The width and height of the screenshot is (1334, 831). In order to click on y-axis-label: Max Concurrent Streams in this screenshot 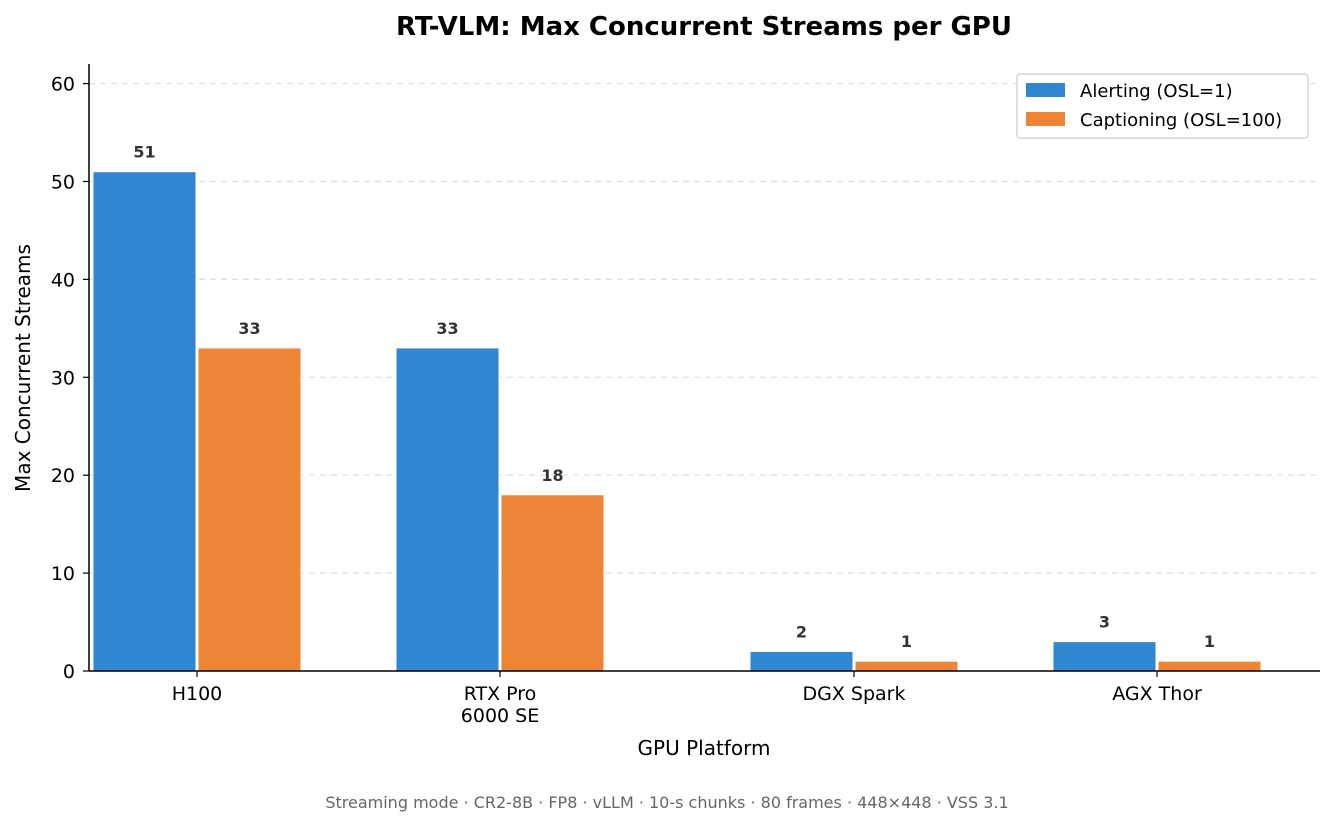, I will do `click(23, 368)`.